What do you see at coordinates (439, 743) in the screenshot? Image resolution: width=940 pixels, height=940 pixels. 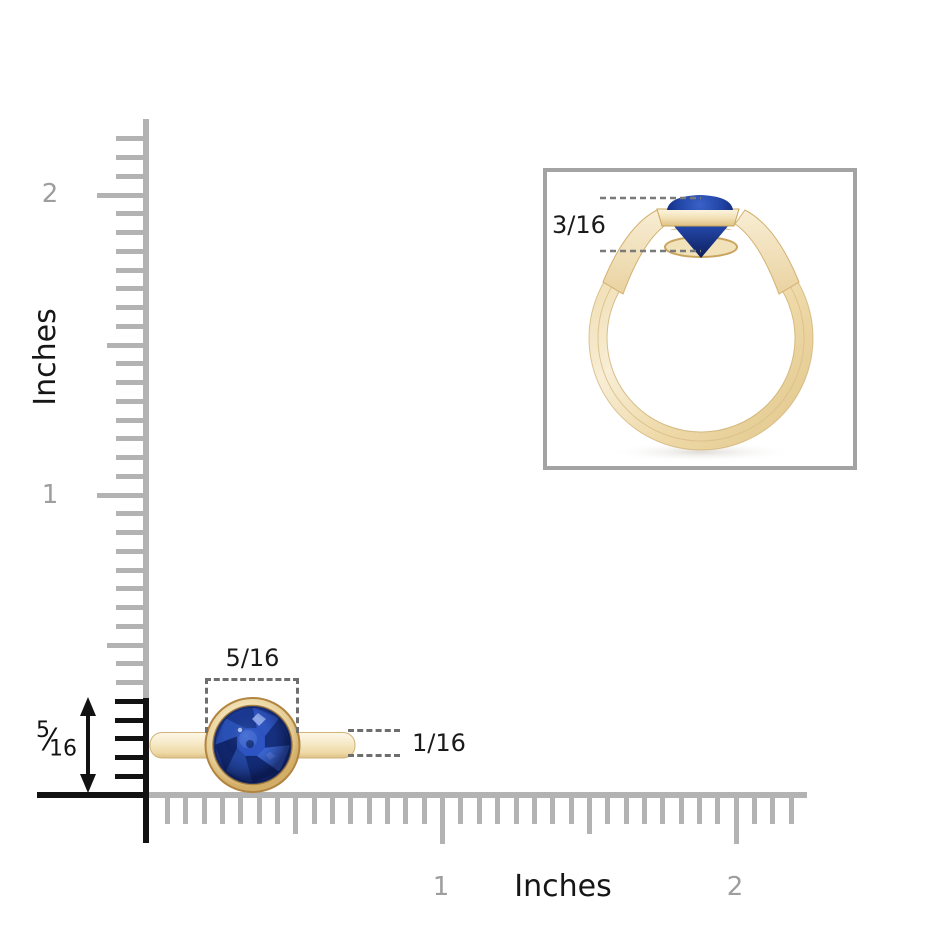 I see `band-thickness-label: 1/16` at bounding box center [439, 743].